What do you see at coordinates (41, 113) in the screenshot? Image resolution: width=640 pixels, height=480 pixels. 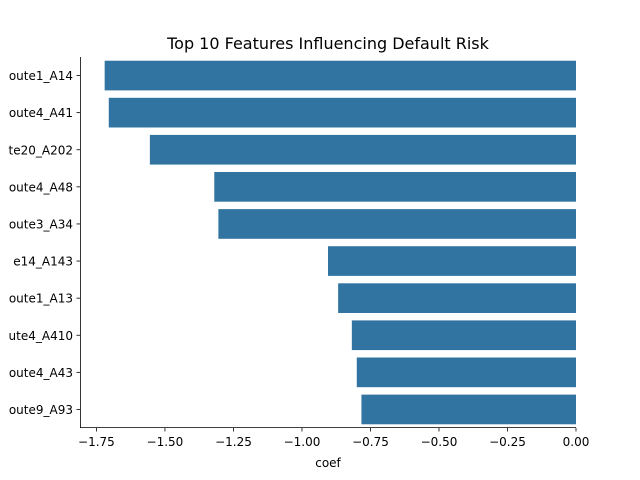 I see `y-tick-label: oute4_A41` at bounding box center [41, 113].